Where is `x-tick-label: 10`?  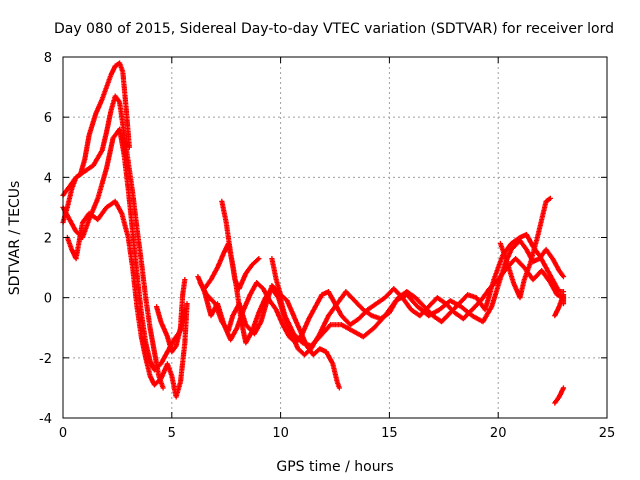
x-tick-label: 10 is located at coordinates (280, 433).